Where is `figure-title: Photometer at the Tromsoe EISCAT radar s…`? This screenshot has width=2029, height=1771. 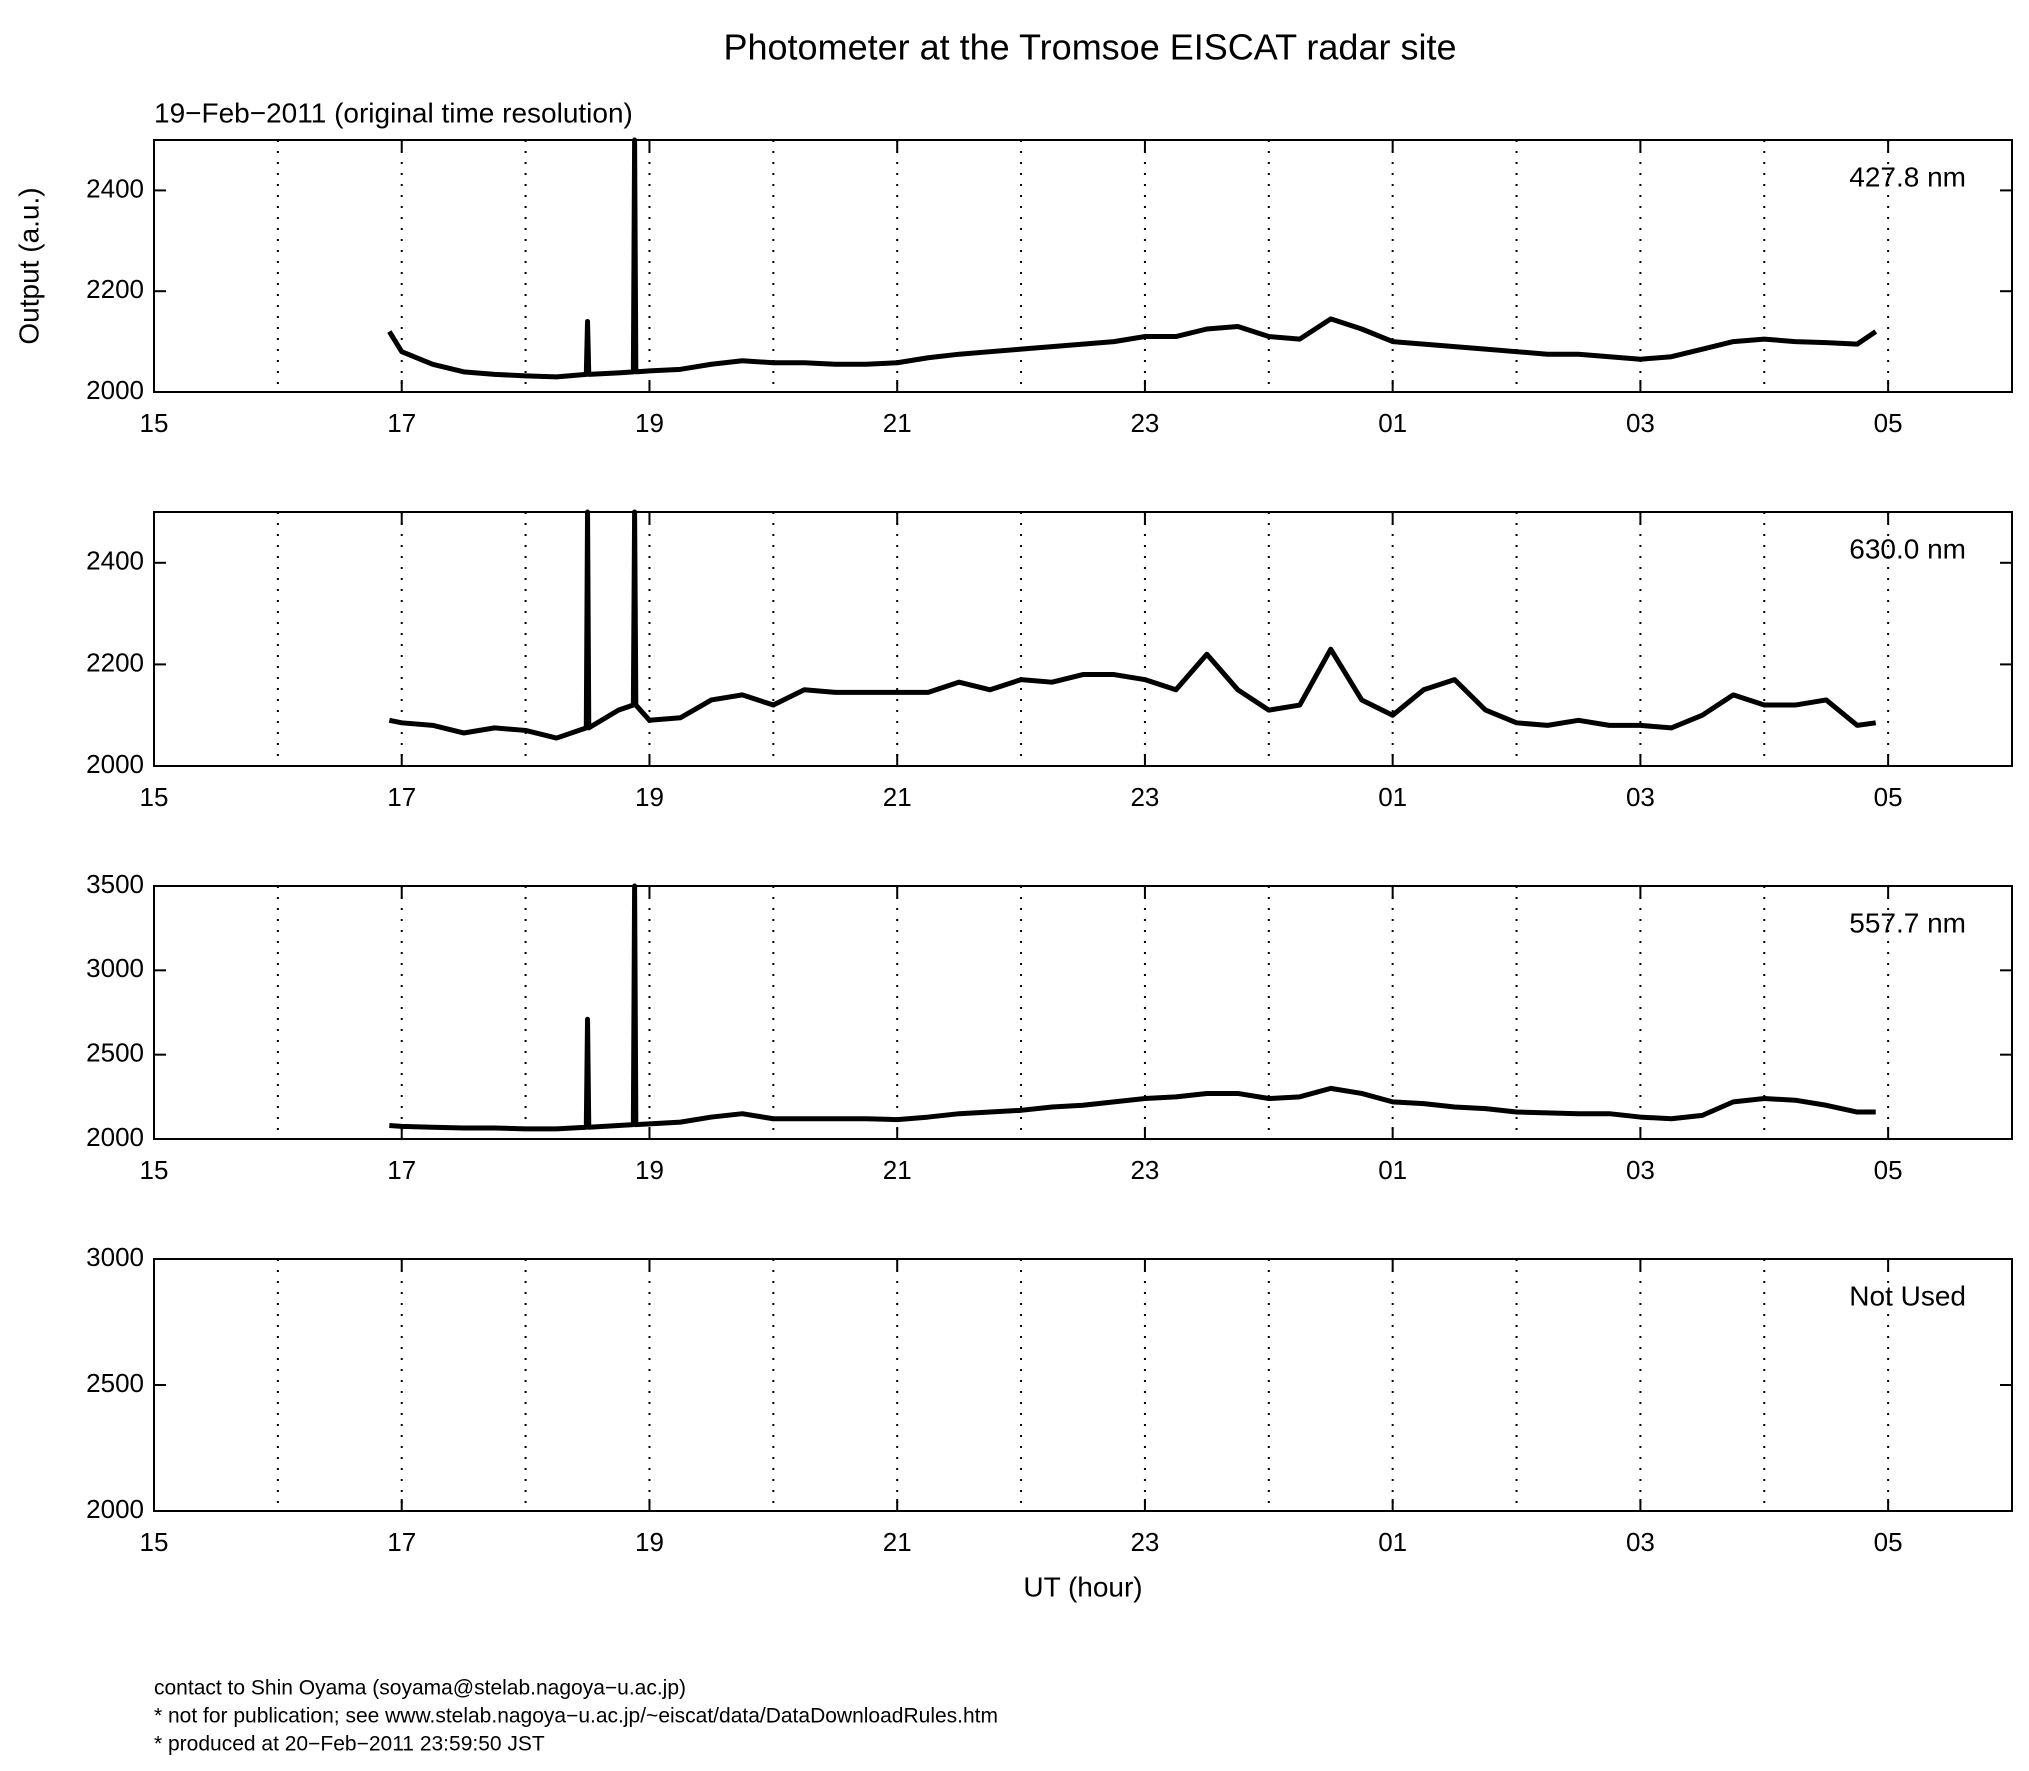 figure-title: Photometer at the Tromsoe EISCAT radar s… is located at coordinates (1090, 47).